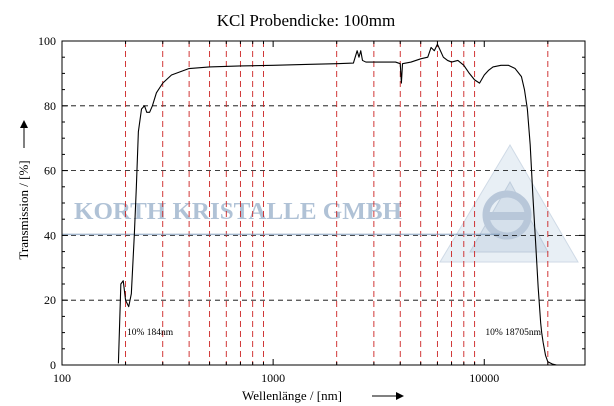  I want to click on y-tick-label-60: 60, so click(50, 171).